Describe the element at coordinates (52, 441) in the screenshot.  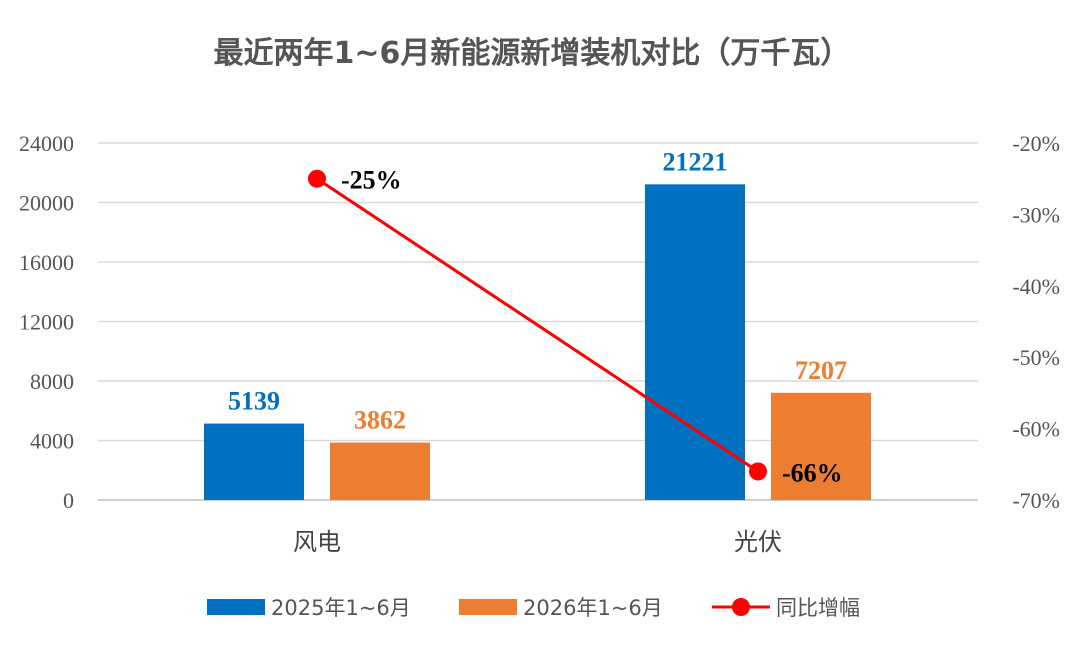
I see `left-tick-label: 4000` at that location.